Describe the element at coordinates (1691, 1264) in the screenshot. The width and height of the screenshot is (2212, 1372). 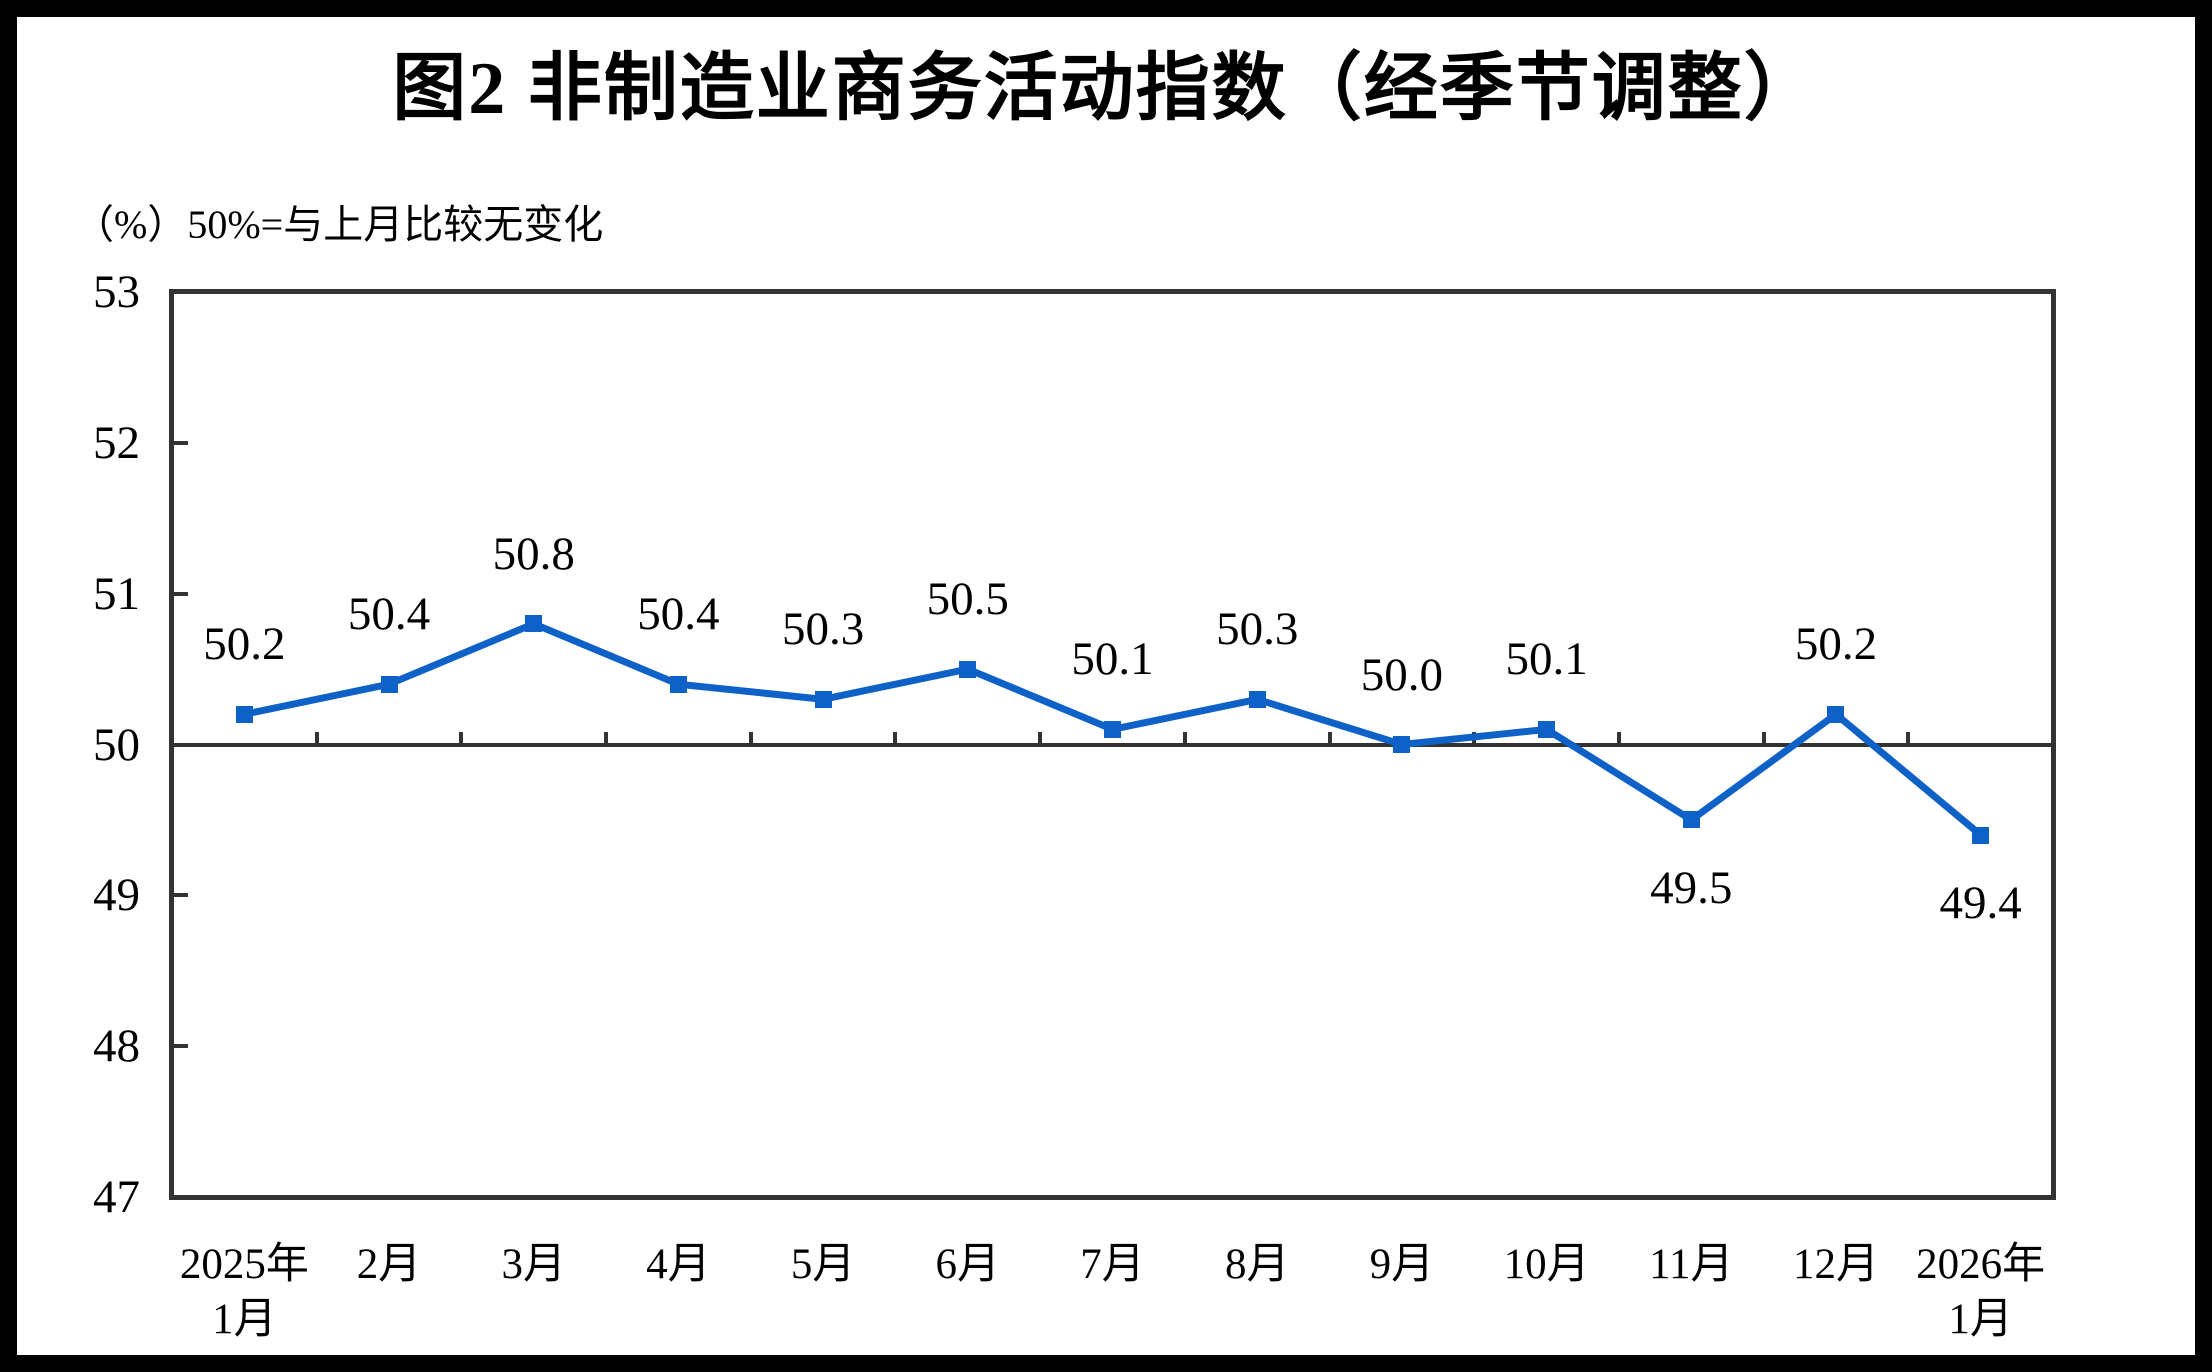
I see `x-axis-tick-label: 11月` at that location.